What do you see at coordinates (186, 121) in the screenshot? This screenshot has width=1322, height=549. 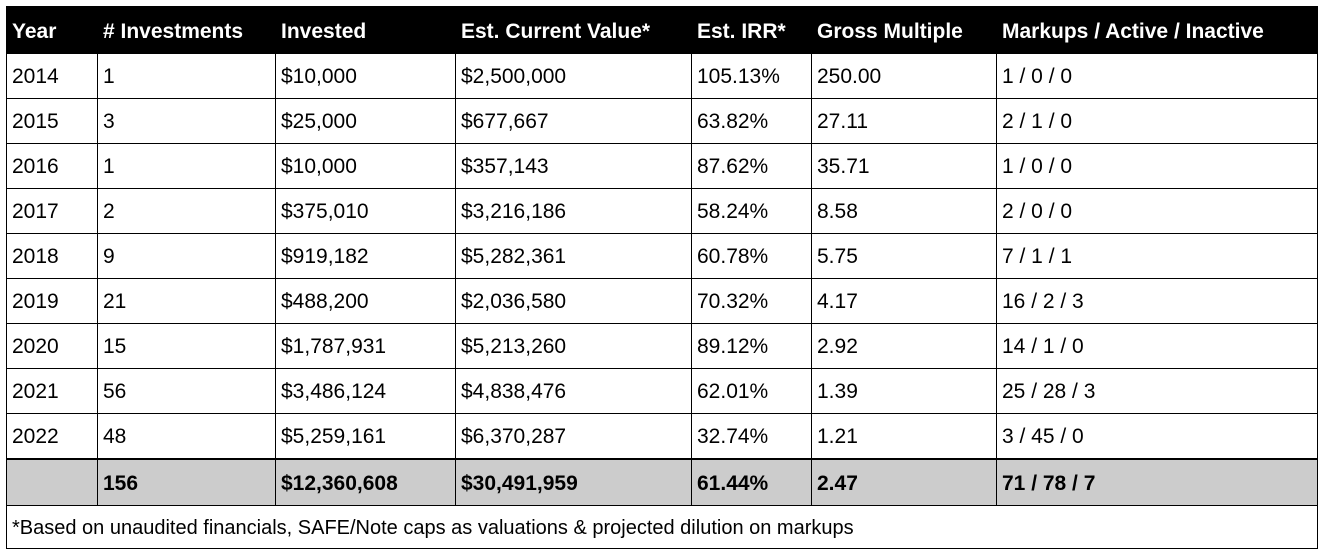 I see `cell-investments: 3` at bounding box center [186, 121].